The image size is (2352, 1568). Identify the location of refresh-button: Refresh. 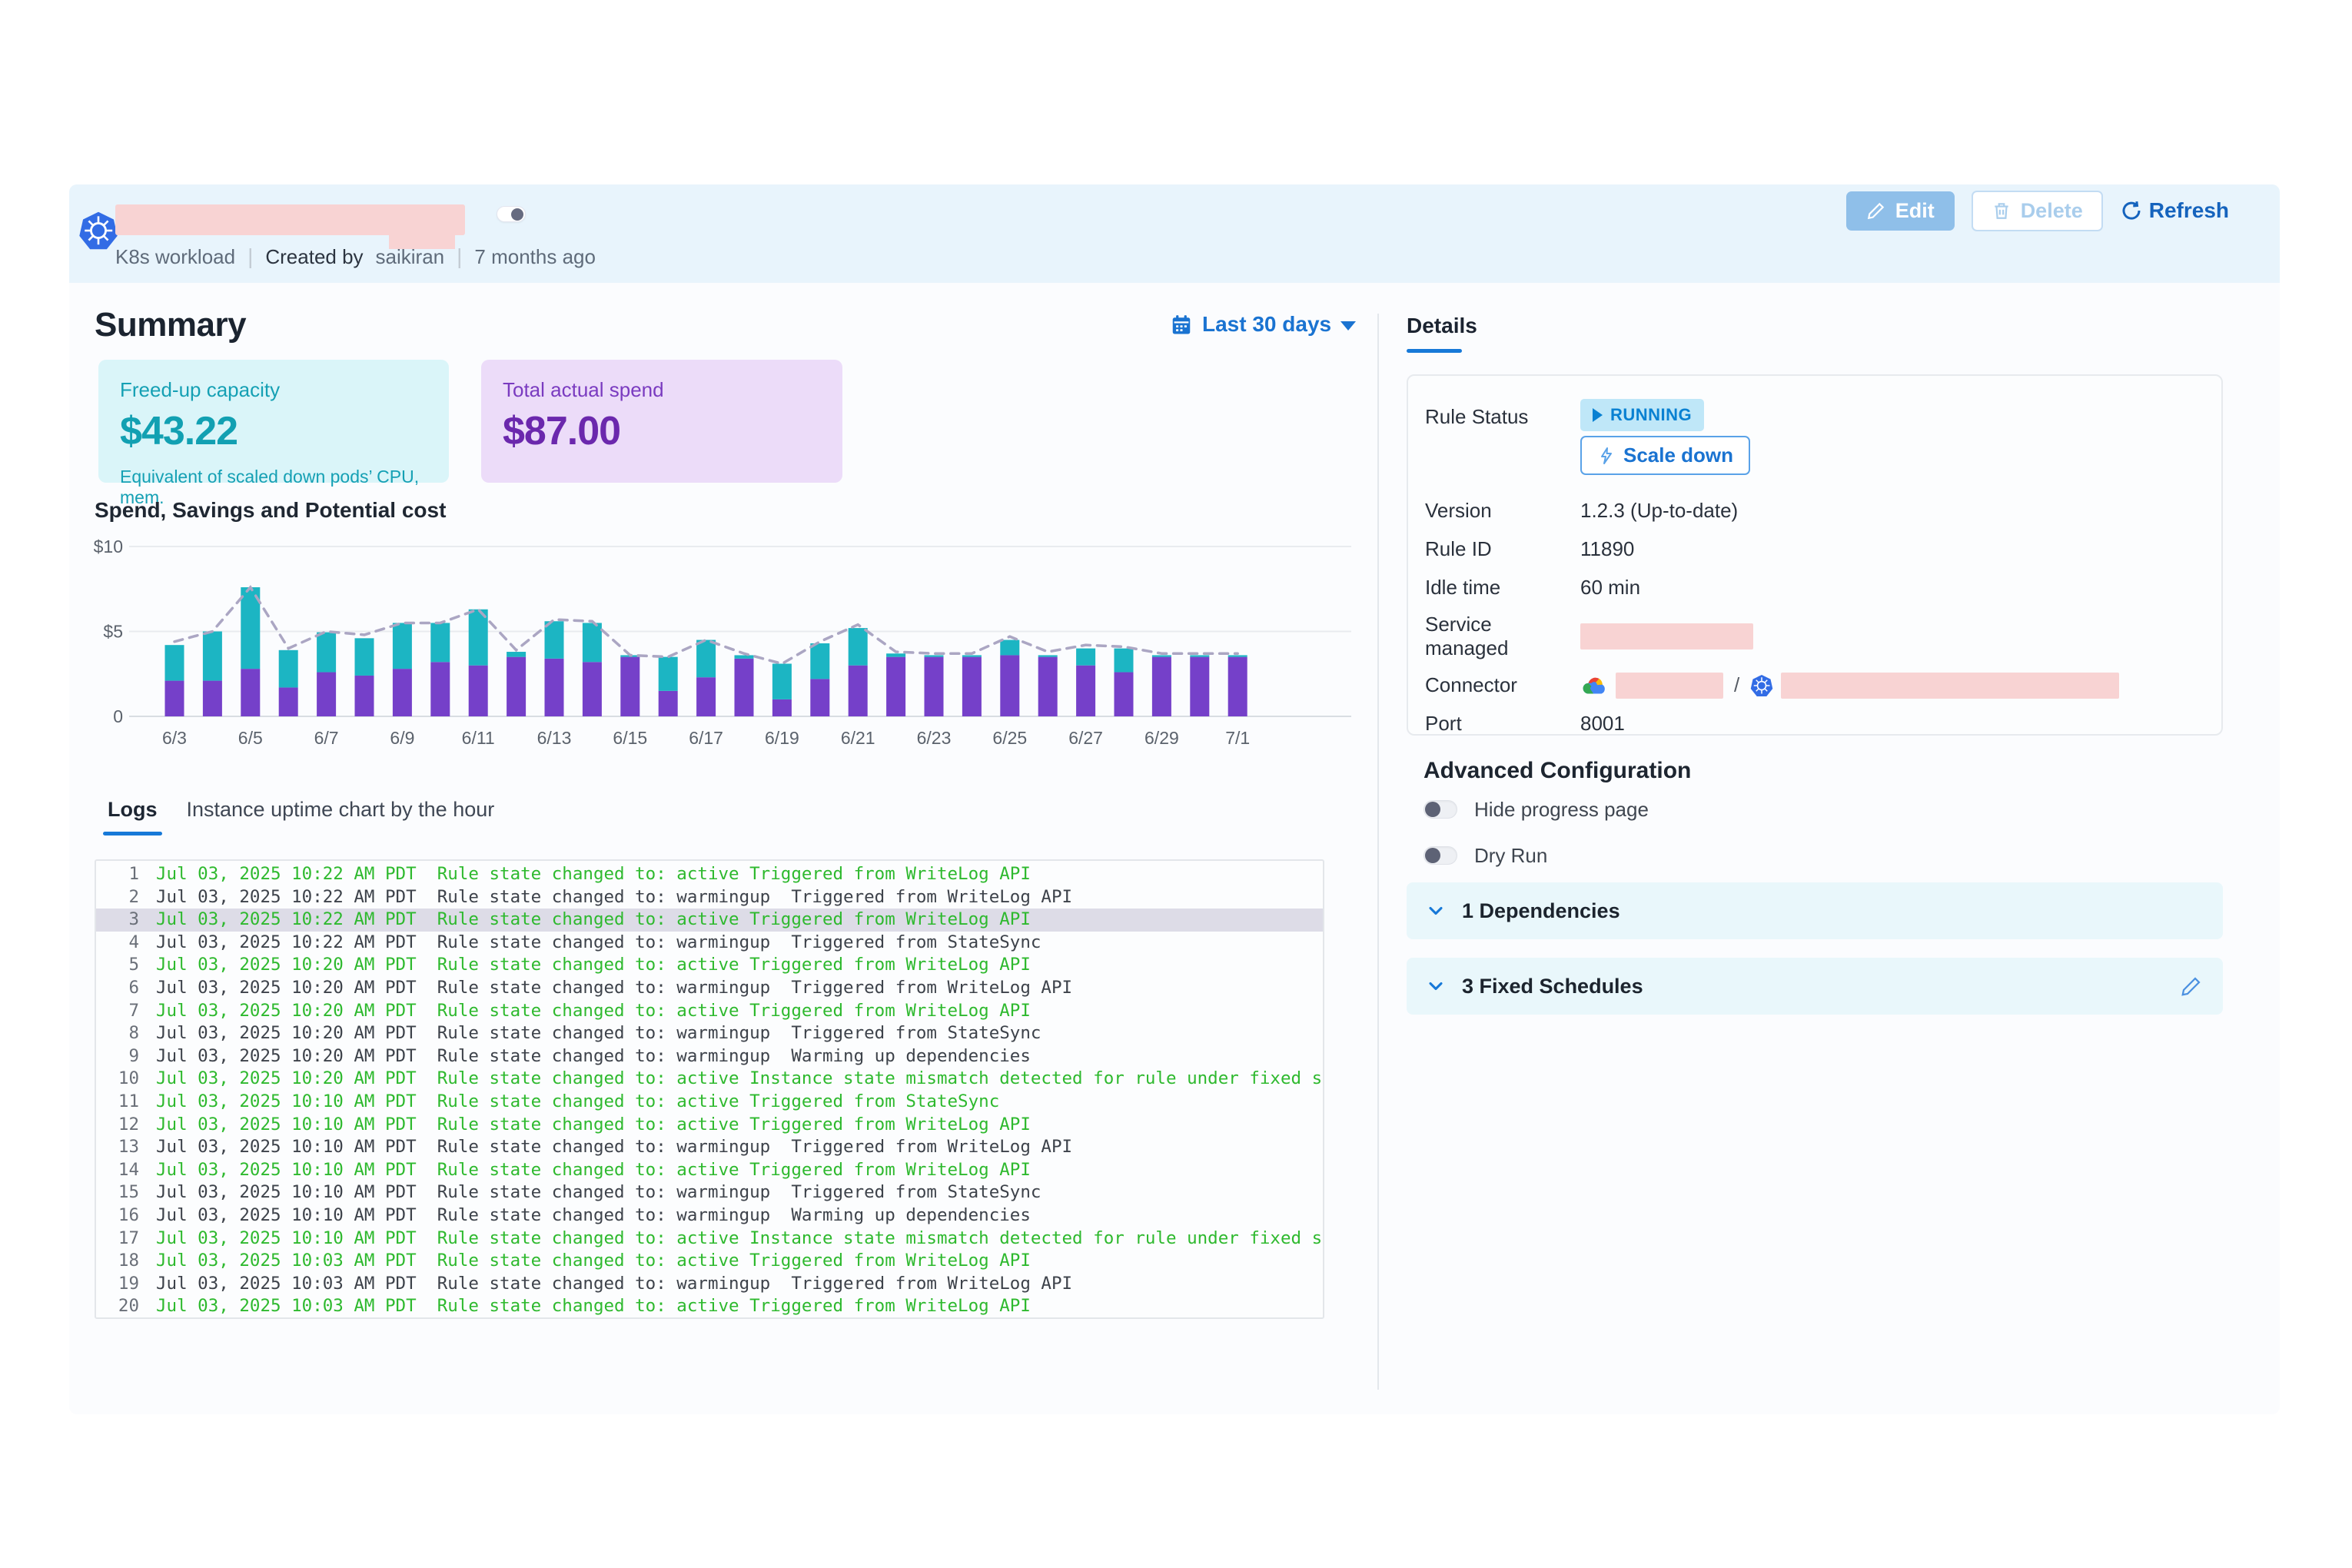
(2174, 210).